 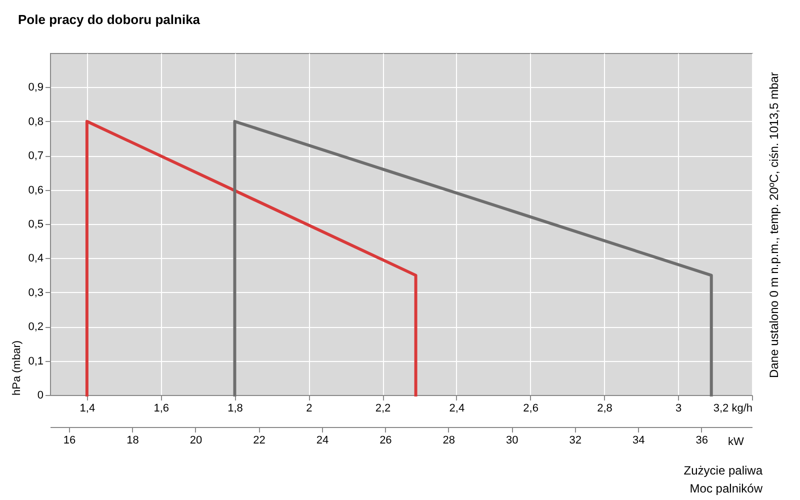 I want to click on x2-tick-label: 24, so click(x=322, y=440).